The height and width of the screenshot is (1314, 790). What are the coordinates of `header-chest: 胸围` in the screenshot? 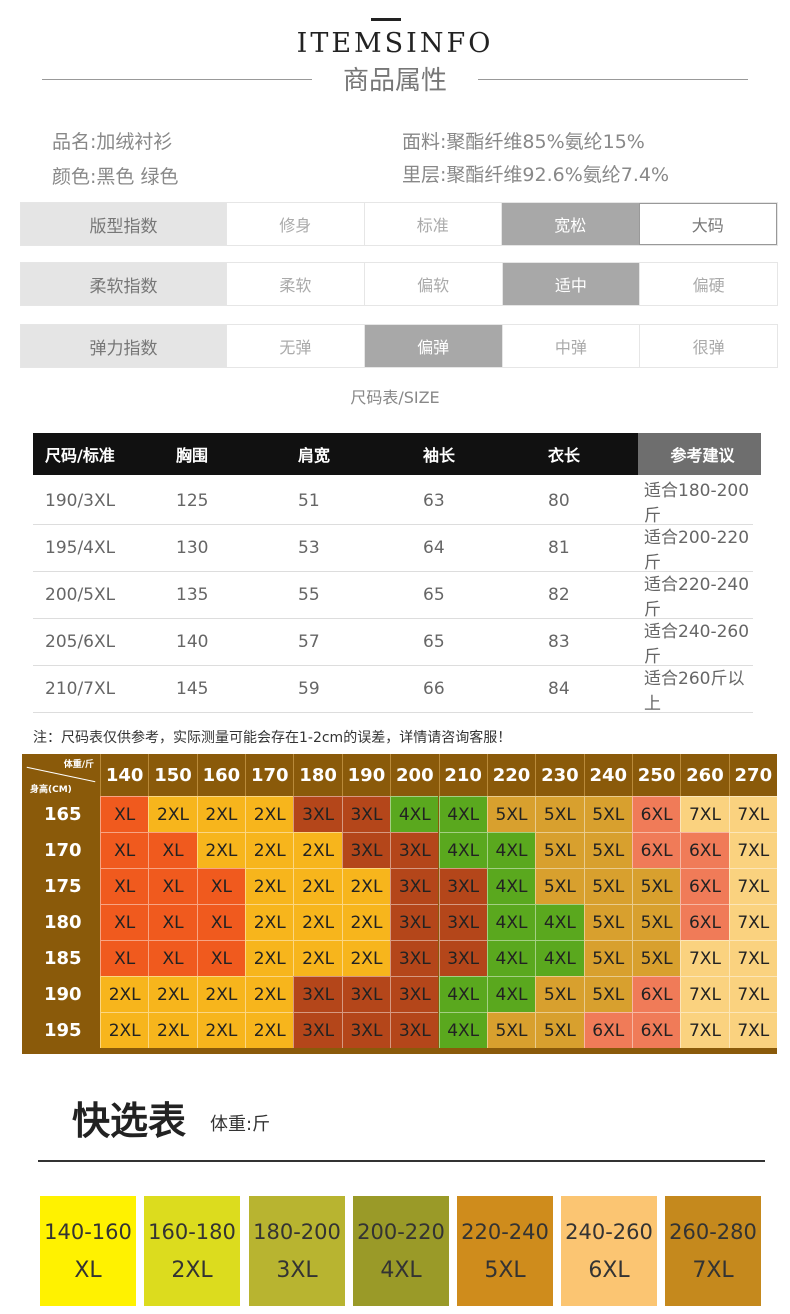 It's located at (192, 455).